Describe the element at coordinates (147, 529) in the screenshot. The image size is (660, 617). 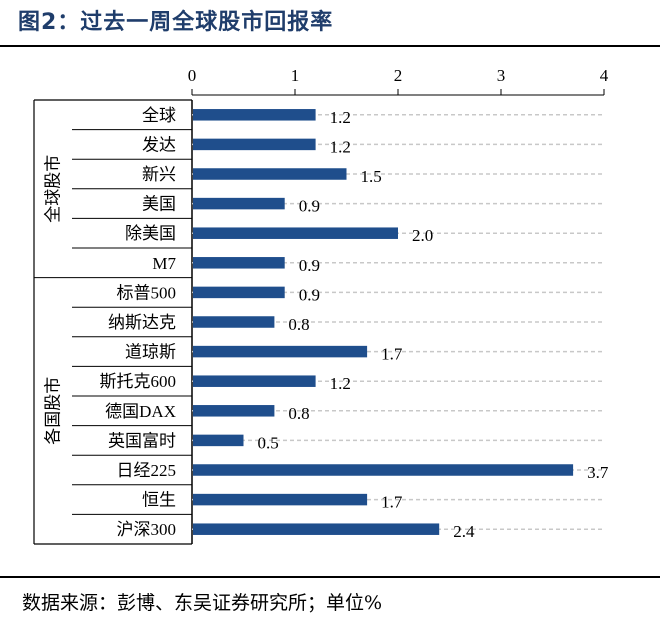
I see `category-label: 沪深300` at that location.